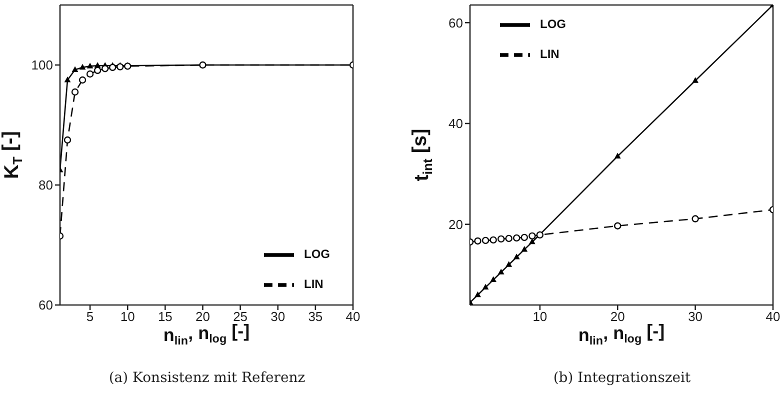 Image resolution: width=780 pixels, height=406 pixels. Describe the element at coordinates (455, 124) in the screenshot. I see `y-tick-label: 40` at that location.